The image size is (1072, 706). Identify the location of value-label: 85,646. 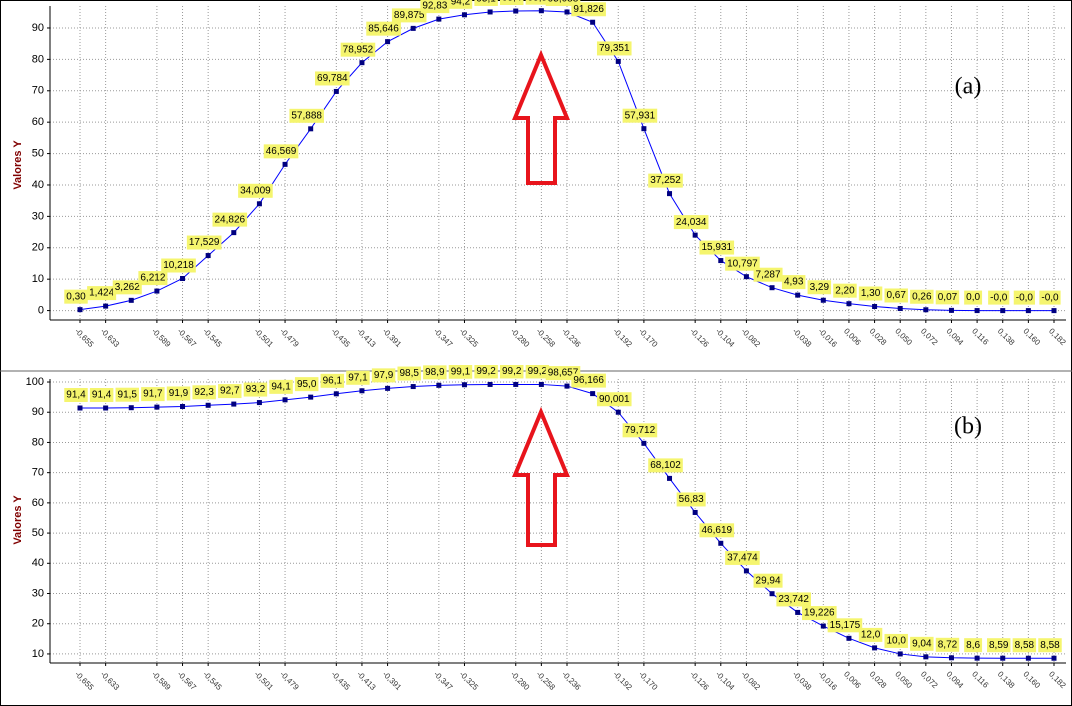
(383, 28).